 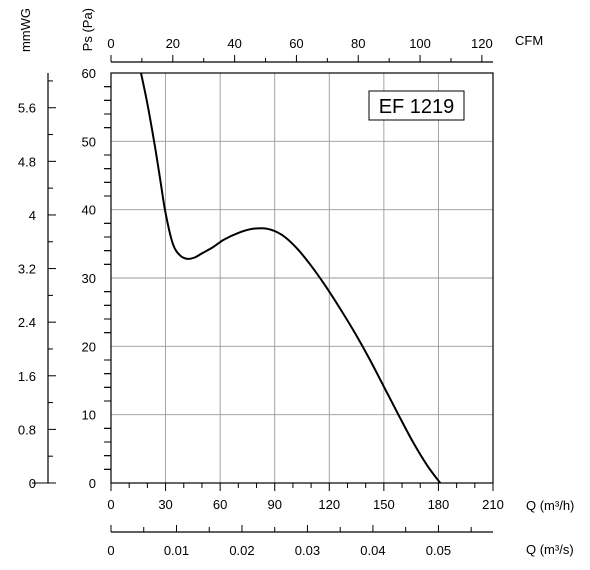 What do you see at coordinates (89, 278) in the screenshot?
I see `ps-tick-label: 30` at bounding box center [89, 278].